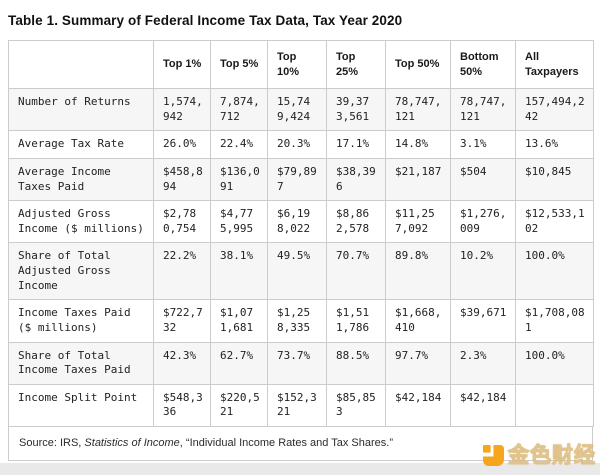 The width and height of the screenshot is (600, 475). I want to click on jinse-finance-watermark: 金色财经, so click(539, 455).